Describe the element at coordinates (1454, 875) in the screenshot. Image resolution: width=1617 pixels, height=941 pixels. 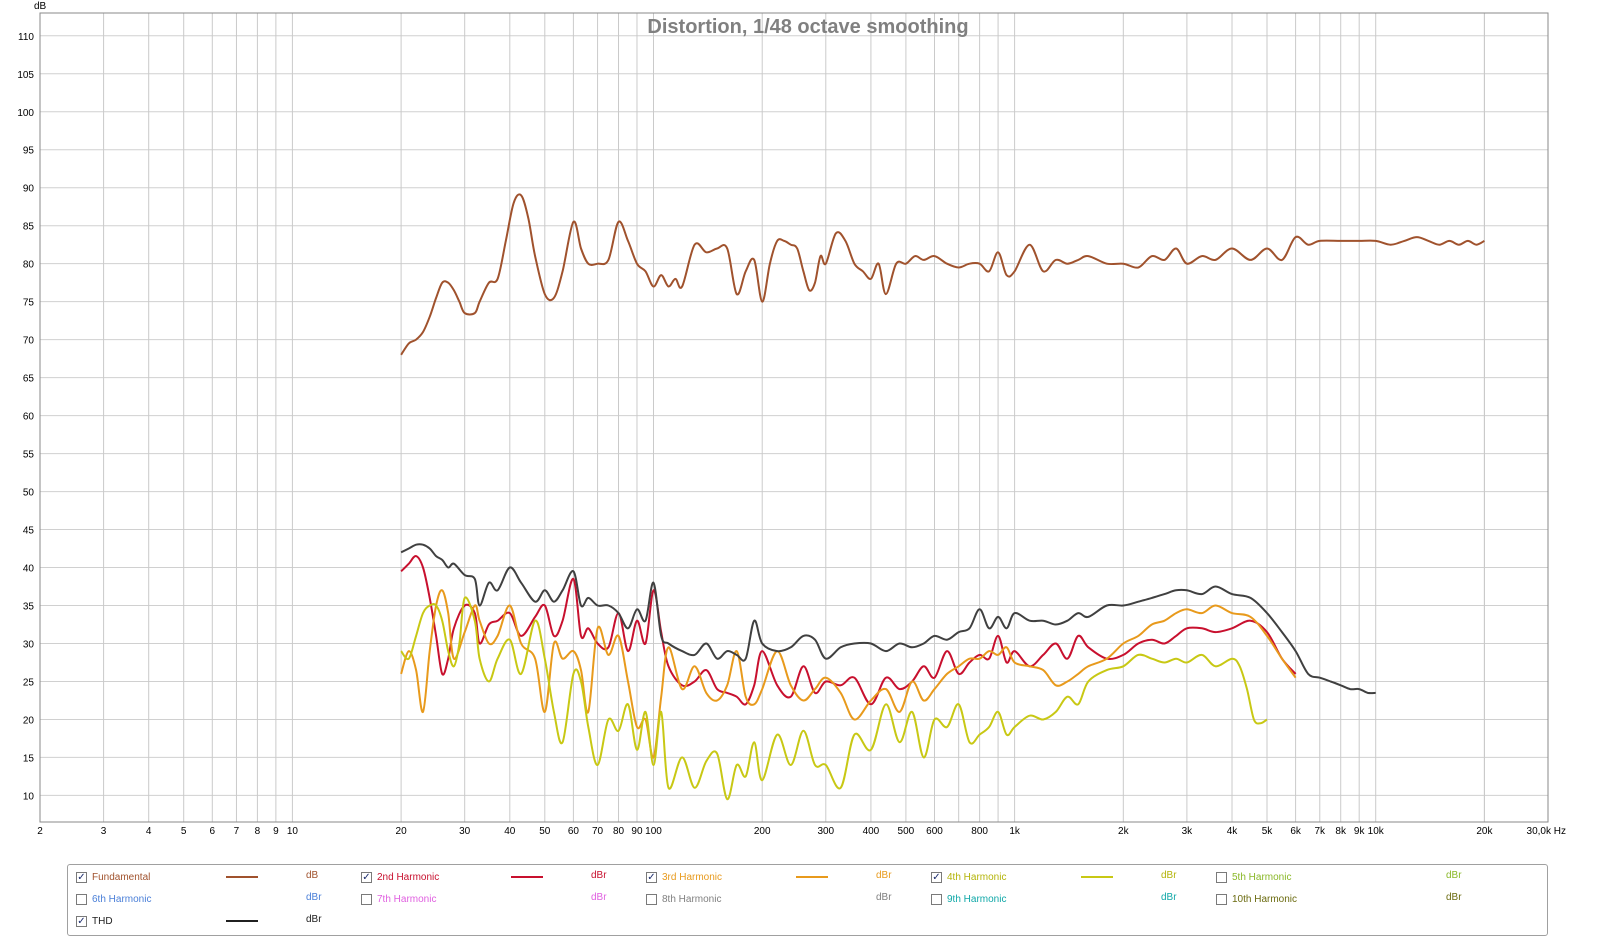
I see `legend-unit-5th-harmonic: dBr` at that location.